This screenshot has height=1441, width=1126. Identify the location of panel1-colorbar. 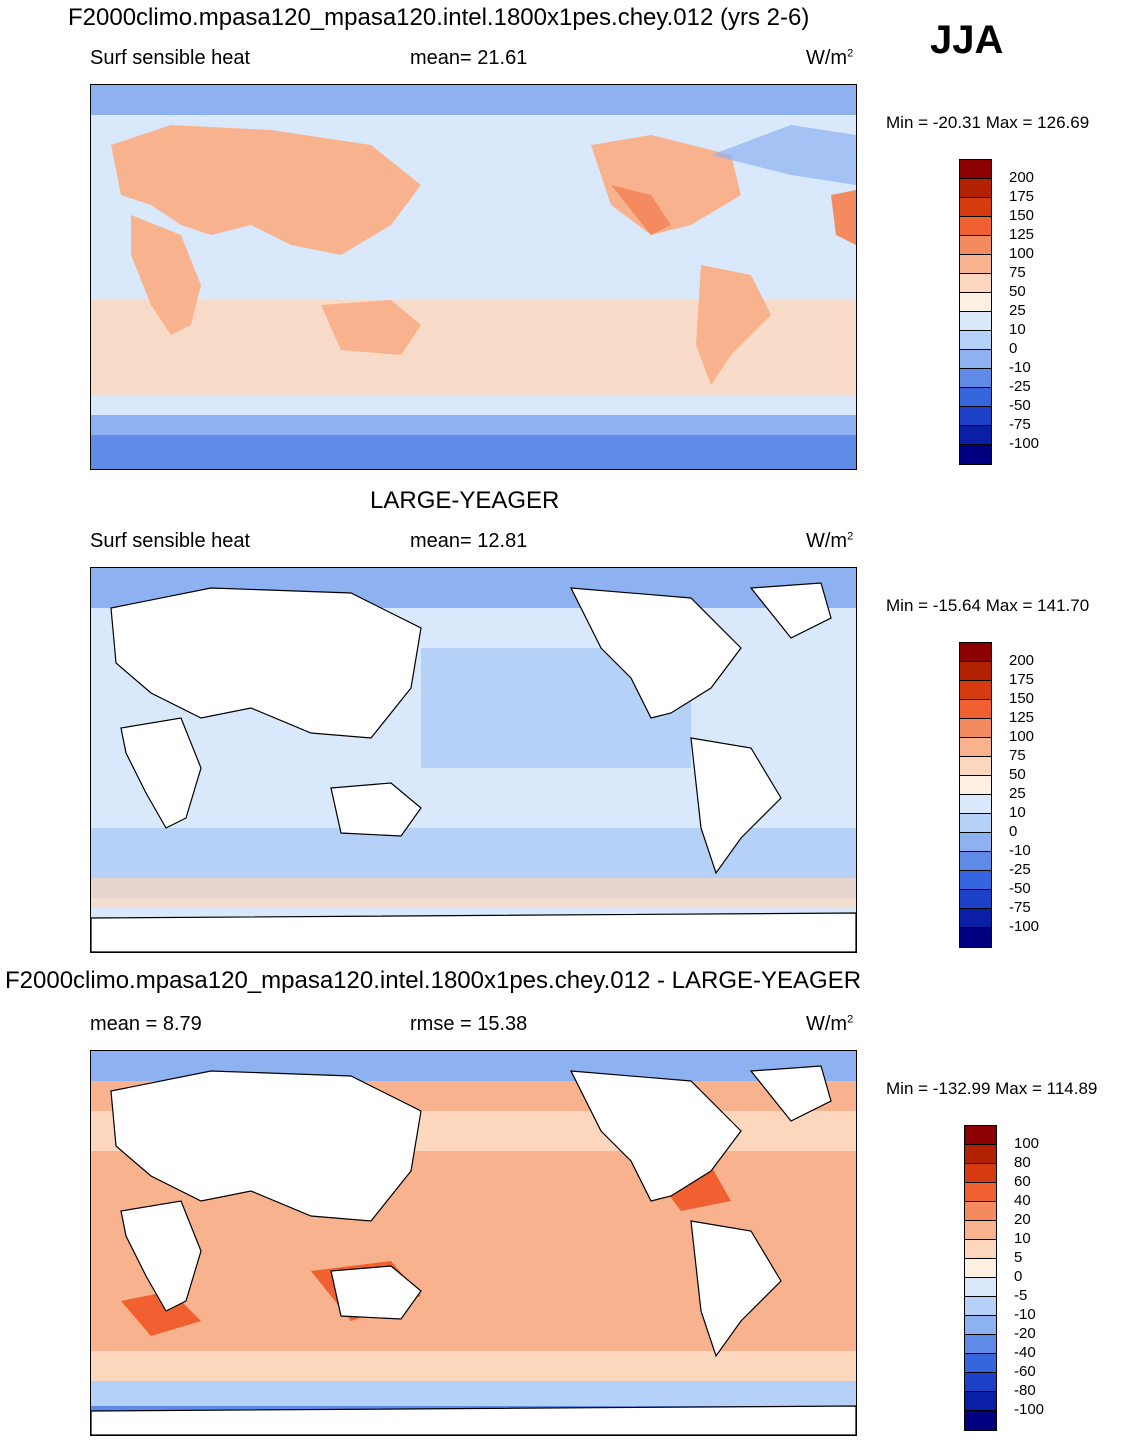
(975, 312).